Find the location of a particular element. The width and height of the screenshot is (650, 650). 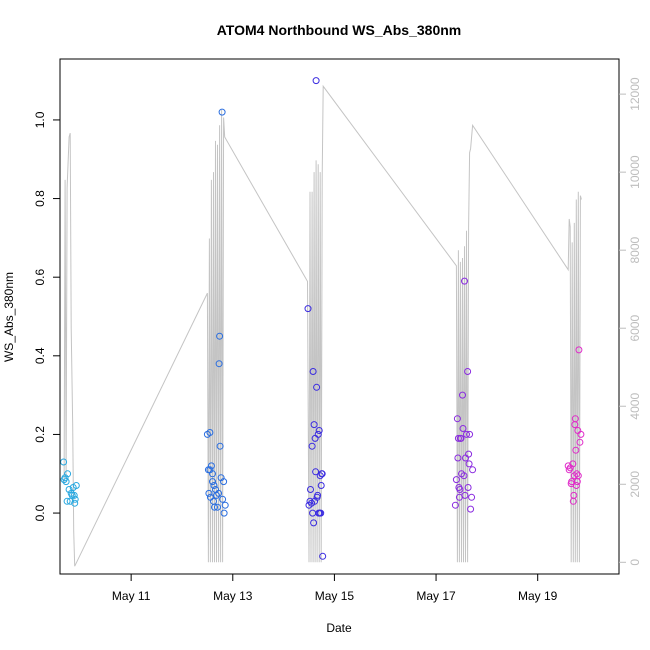

y-right-tick-label: 0 is located at coordinates (635, 562).